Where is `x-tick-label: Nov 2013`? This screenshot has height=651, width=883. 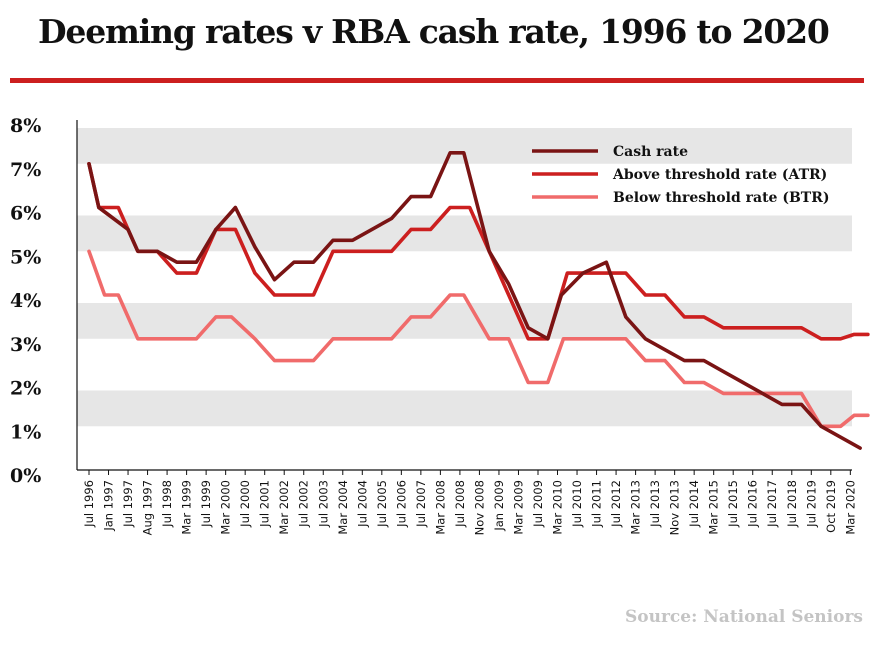
x-tick-label: Nov 2013 is located at coordinates (675, 507).